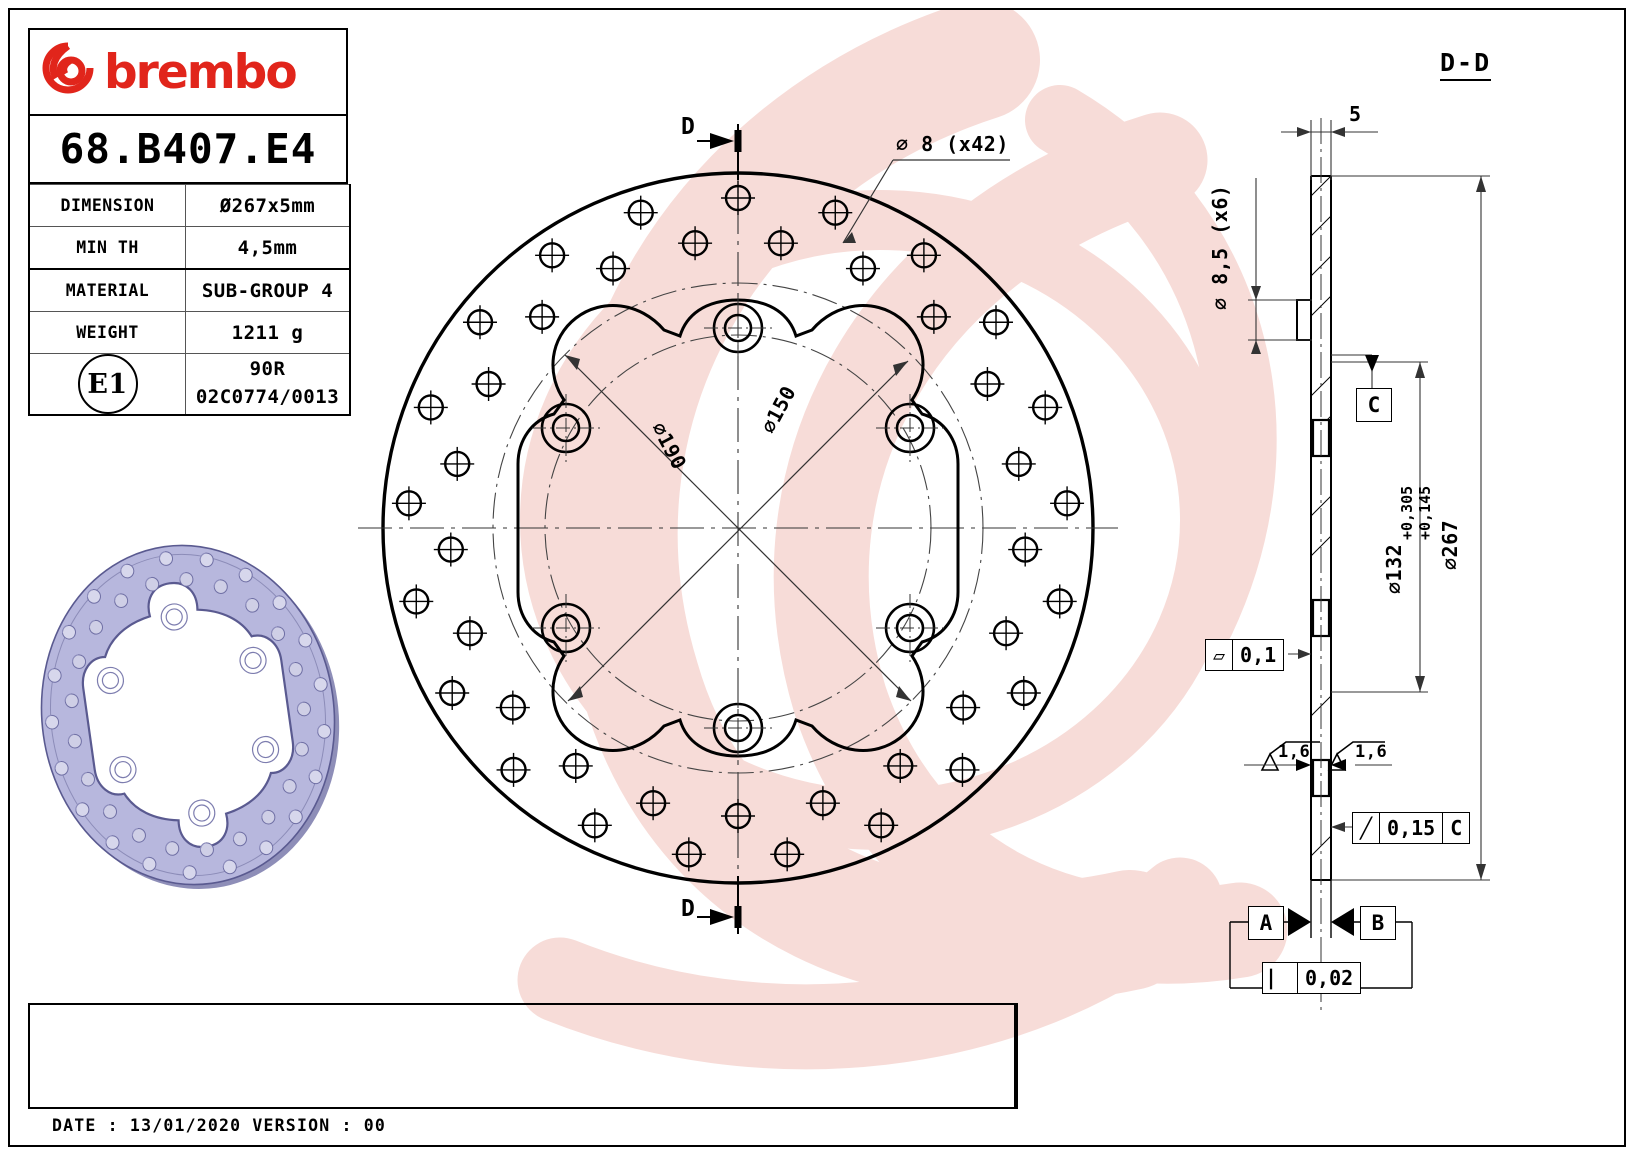 This screenshot has width=1636, height=1157. I want to click on dim-bolt-circle-132: ⌀132, so click(1394, 568).